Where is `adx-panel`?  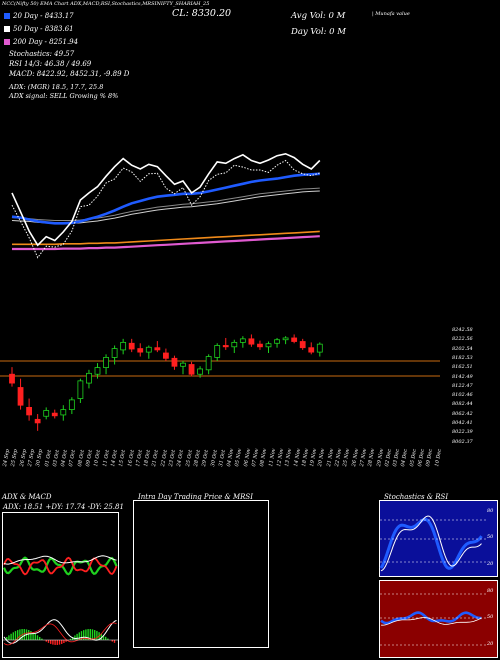 adx-panel is located at coordinates (60, 585).